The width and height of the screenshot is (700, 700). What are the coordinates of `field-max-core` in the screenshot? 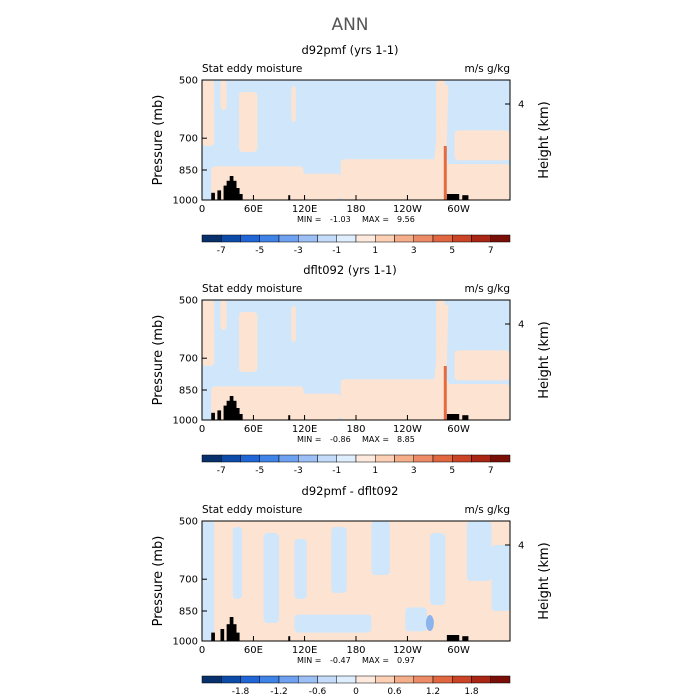 It's located at (445, 173).